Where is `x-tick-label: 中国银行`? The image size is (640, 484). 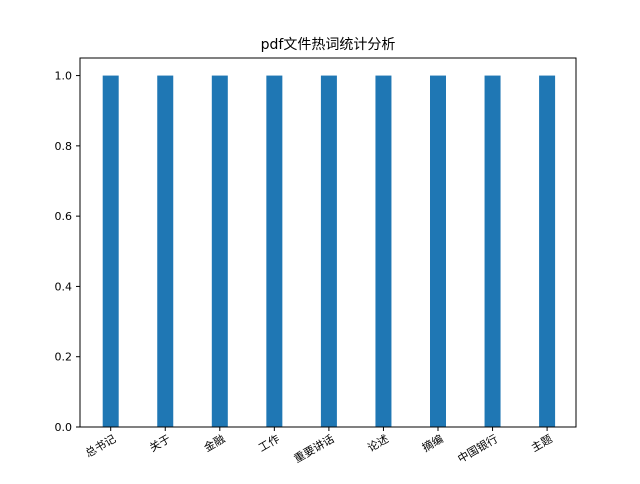 x-tick-label: 中国银行 is located at coordinates (477, 448).